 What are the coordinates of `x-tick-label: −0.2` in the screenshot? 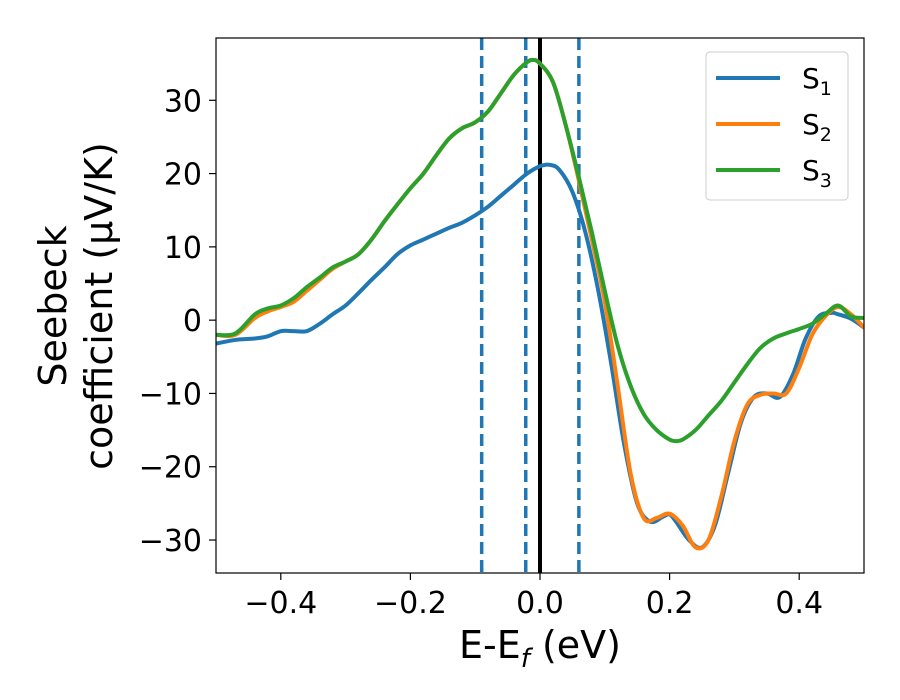 It's located at (410, 603).